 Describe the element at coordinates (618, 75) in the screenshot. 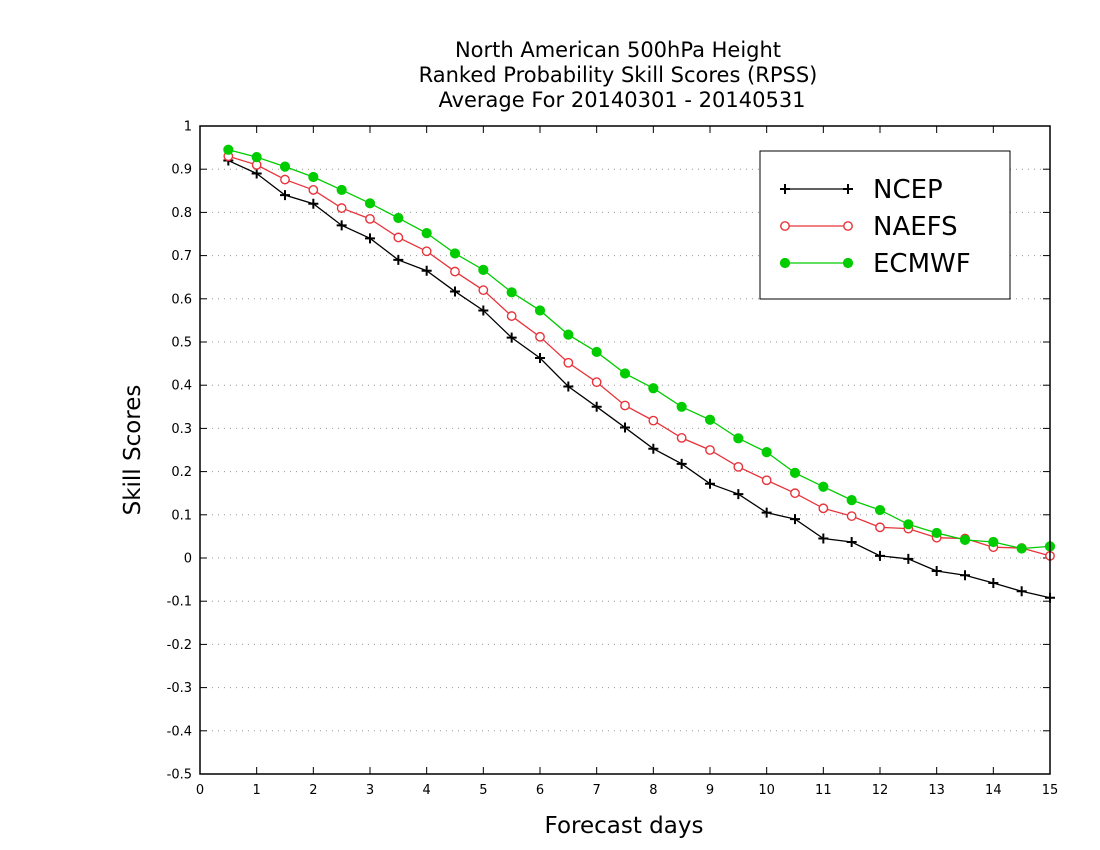

I see `chart-title-line-2: Ranked Probability Skill Scores (RPSS)` at that location.